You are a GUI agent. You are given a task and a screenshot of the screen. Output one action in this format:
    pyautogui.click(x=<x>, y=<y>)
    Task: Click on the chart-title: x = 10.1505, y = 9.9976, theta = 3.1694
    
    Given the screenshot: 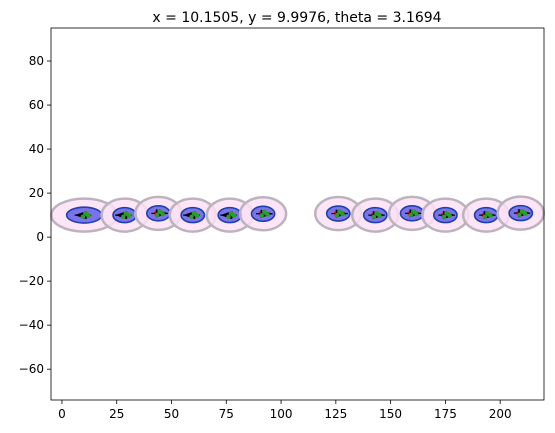 What is the action you would take?
    pyautogui.click(x=296, y=18)
    